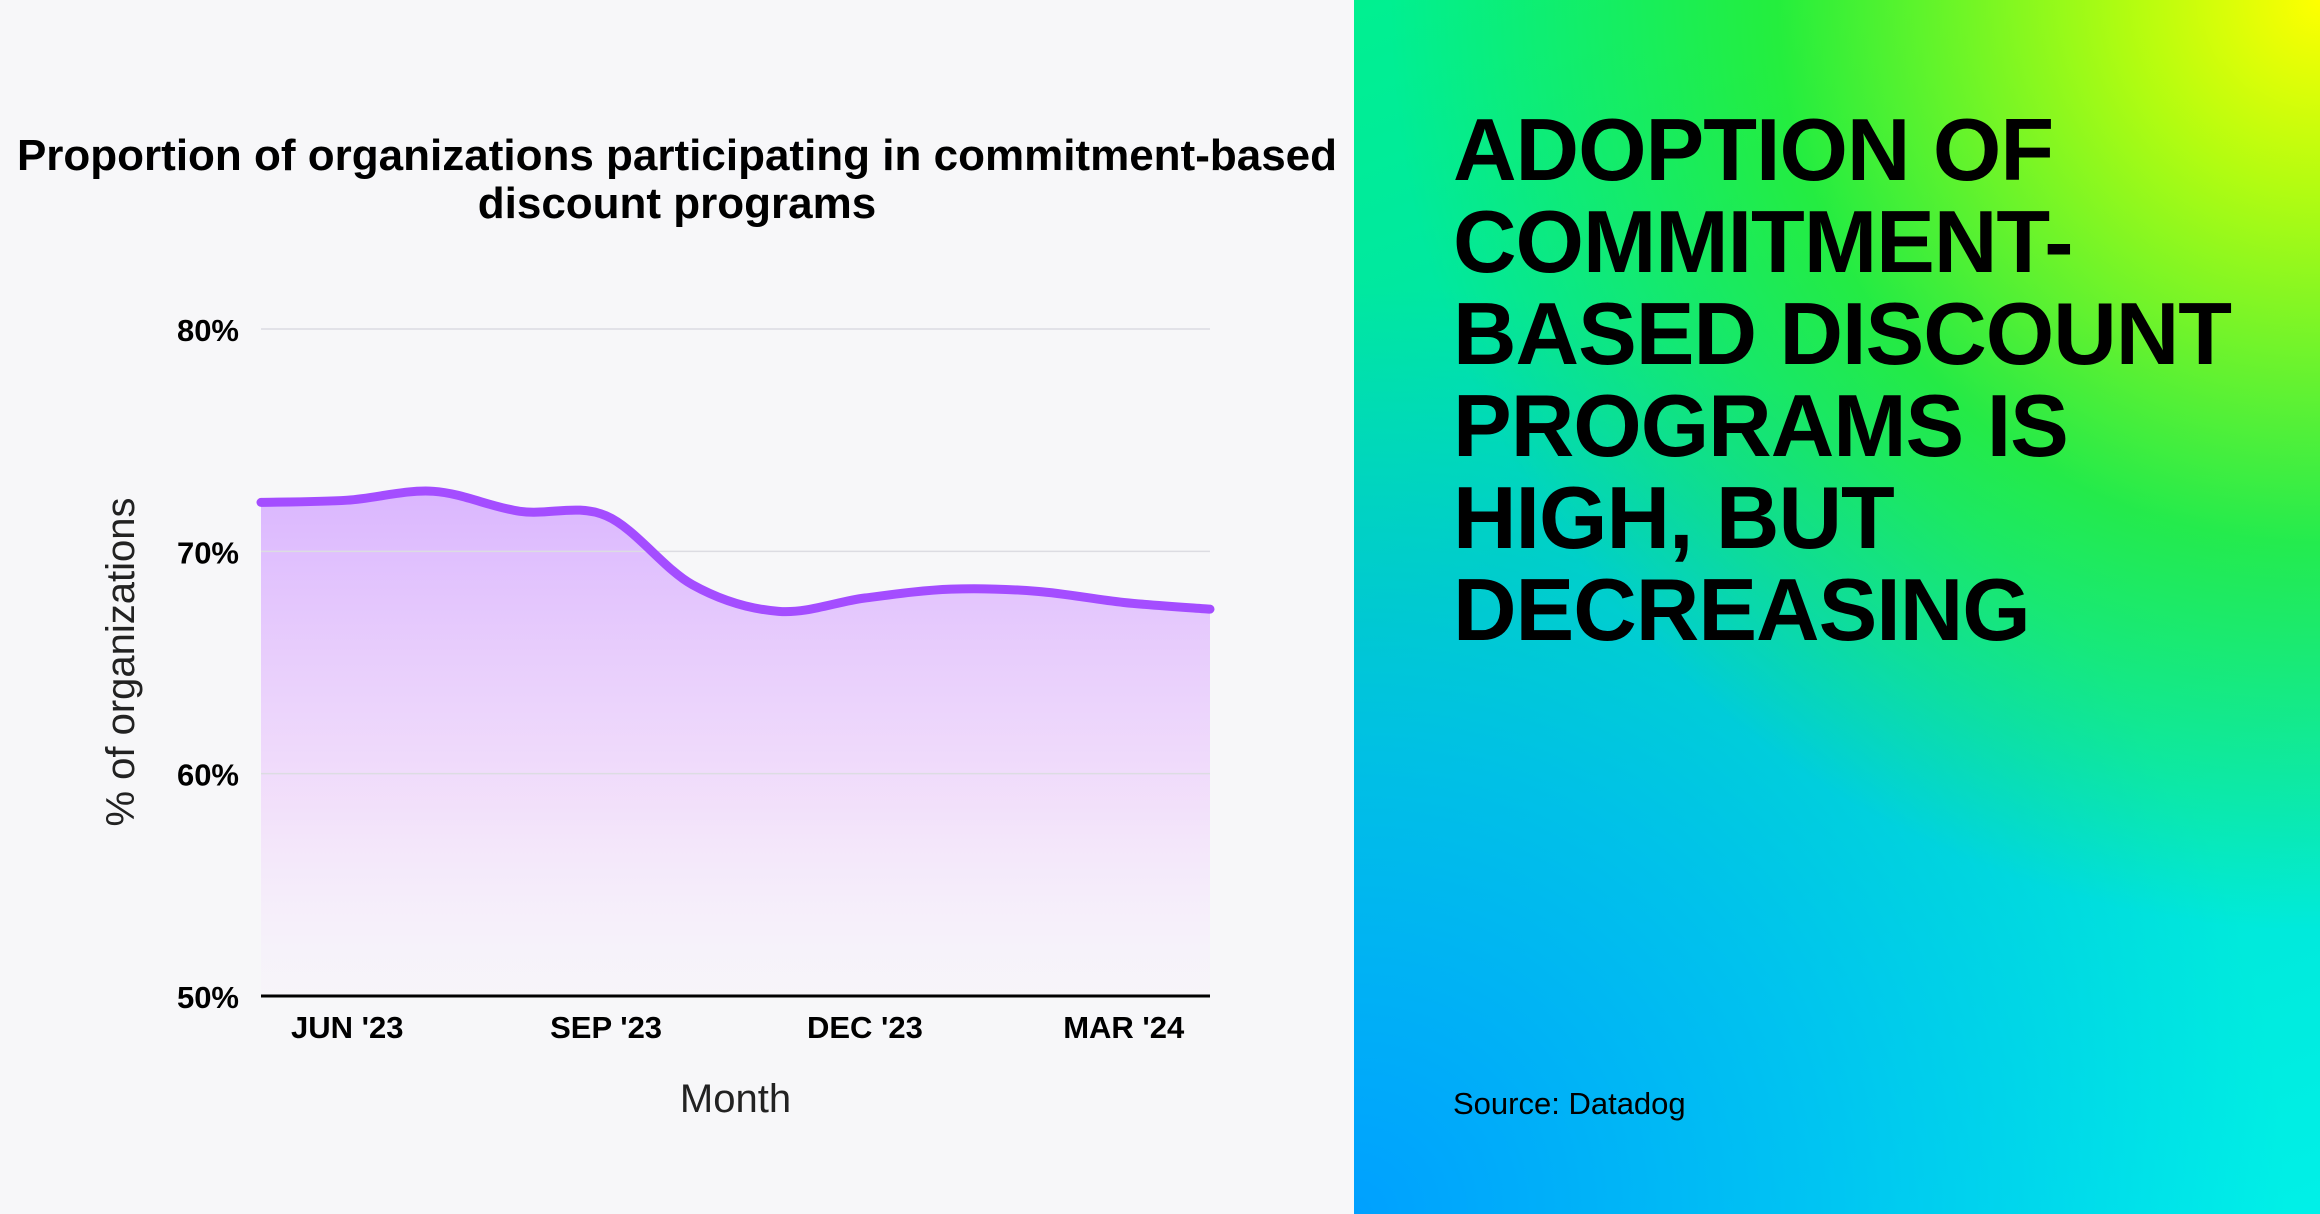  What do you see at coordinates (121, 661) in the screenshot?
I see `y-axis-label: % of organizations` at bounding box center [121, 661].